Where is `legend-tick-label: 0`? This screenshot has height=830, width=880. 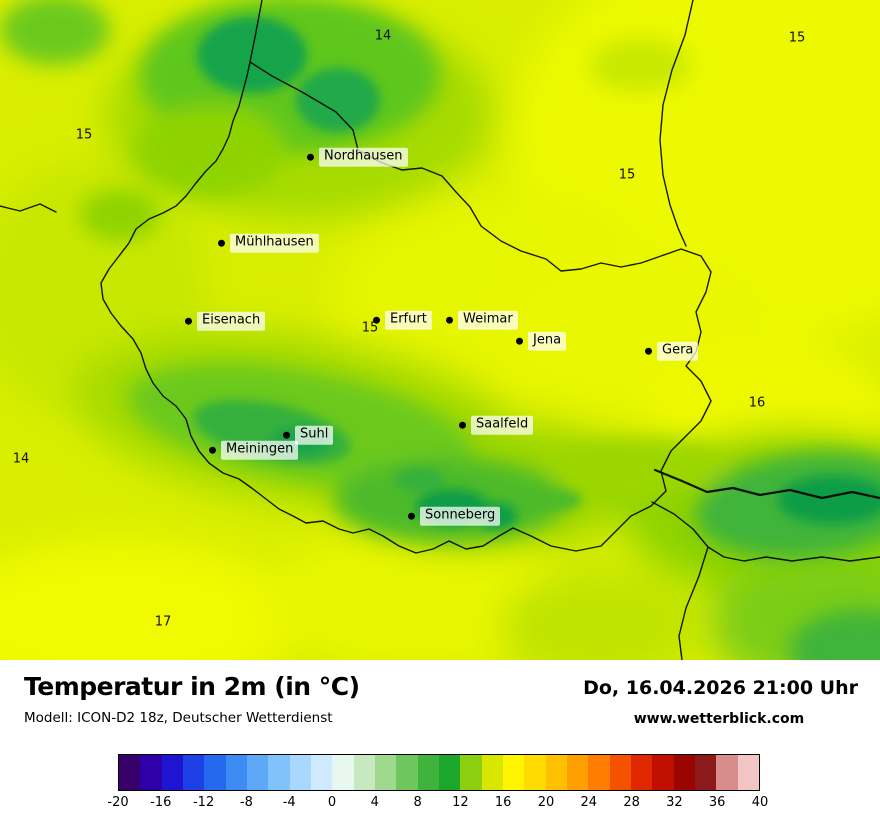 legend-tick-label: 0 is located at coordinates (332, 802).